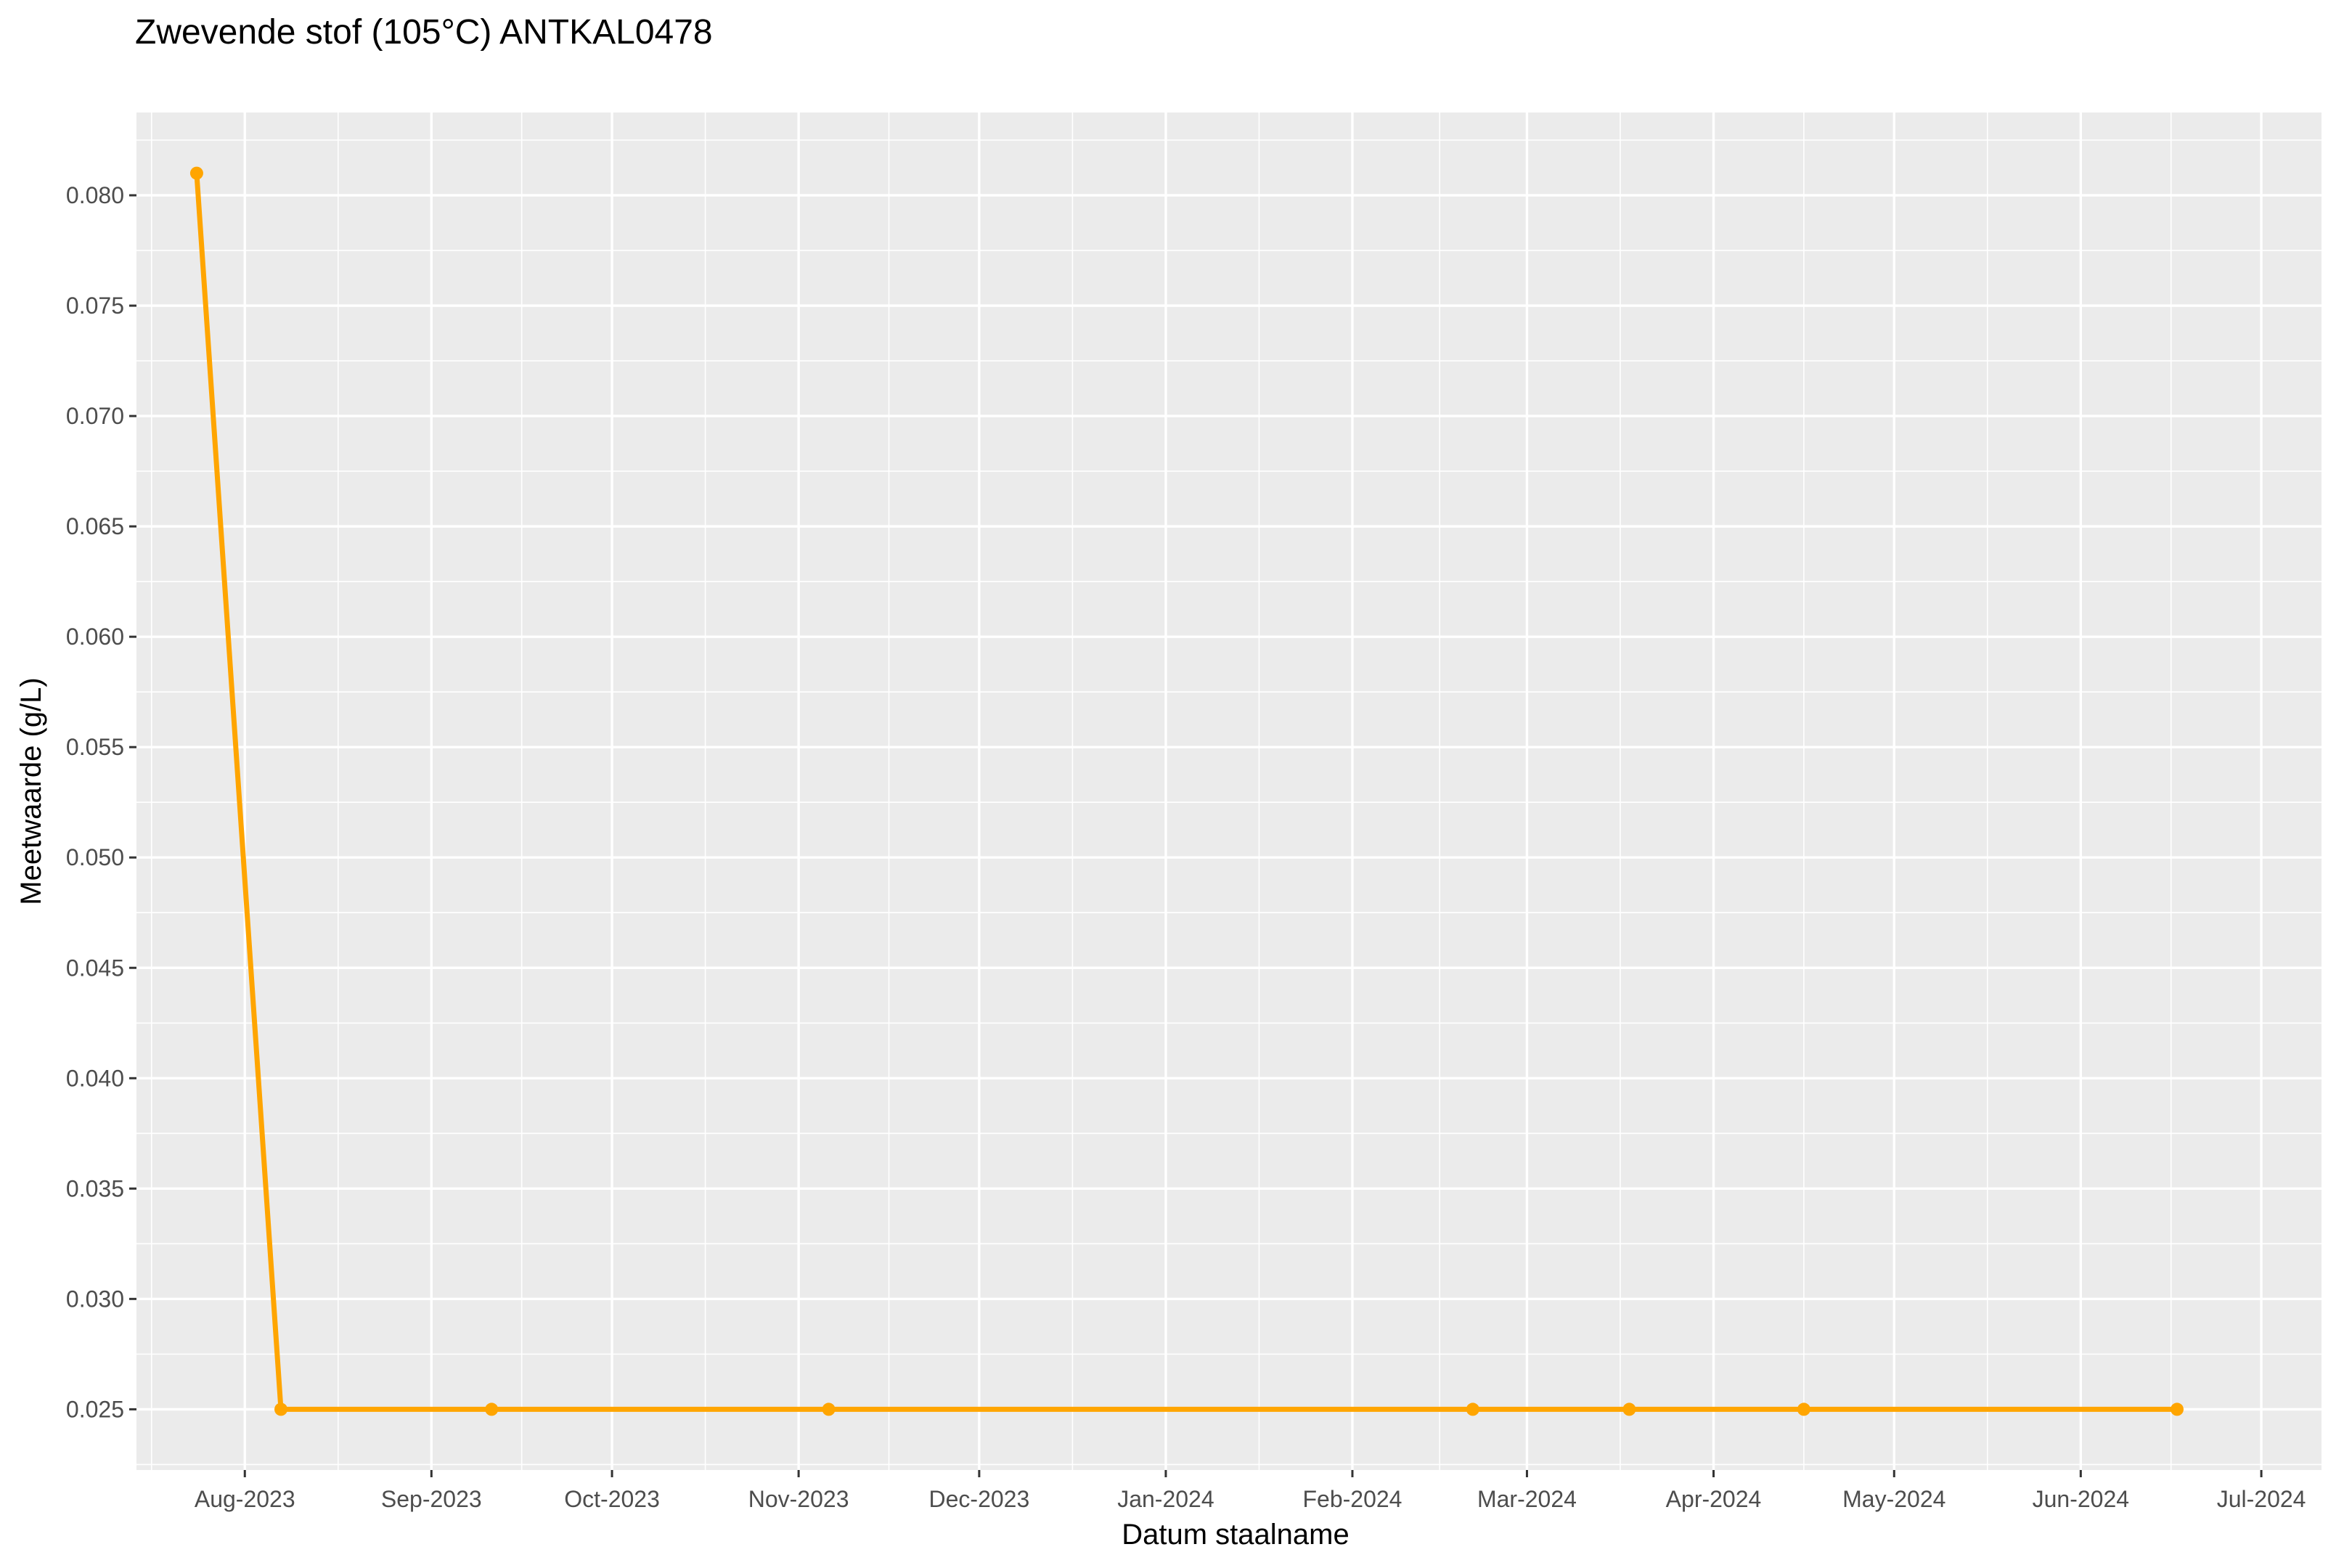 The height and width of the screenshot is (1568, 2352). I want to click on x-tick-label: Aug-2023, so click(245, 1499).